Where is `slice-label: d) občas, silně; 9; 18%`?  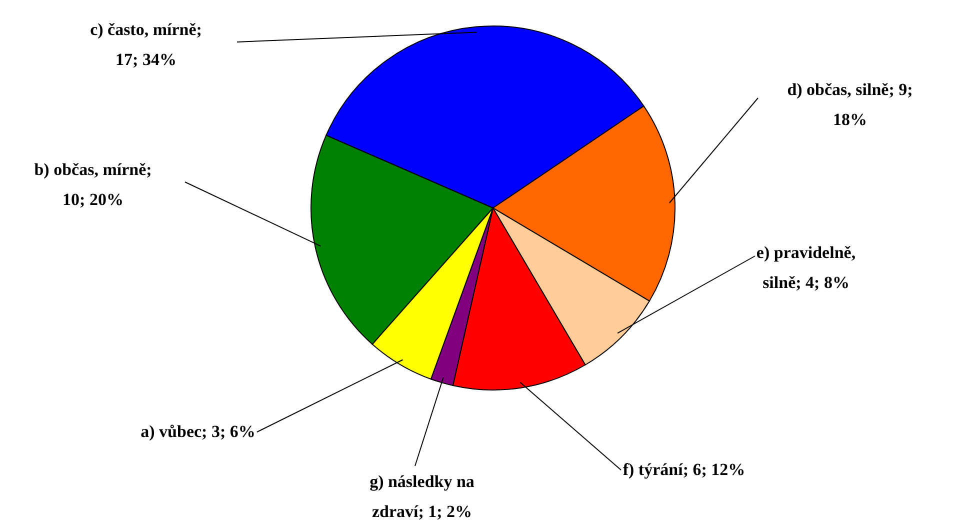
slice-label: d) občas, silně; 9; 18% is located at coordinates (850, 104).